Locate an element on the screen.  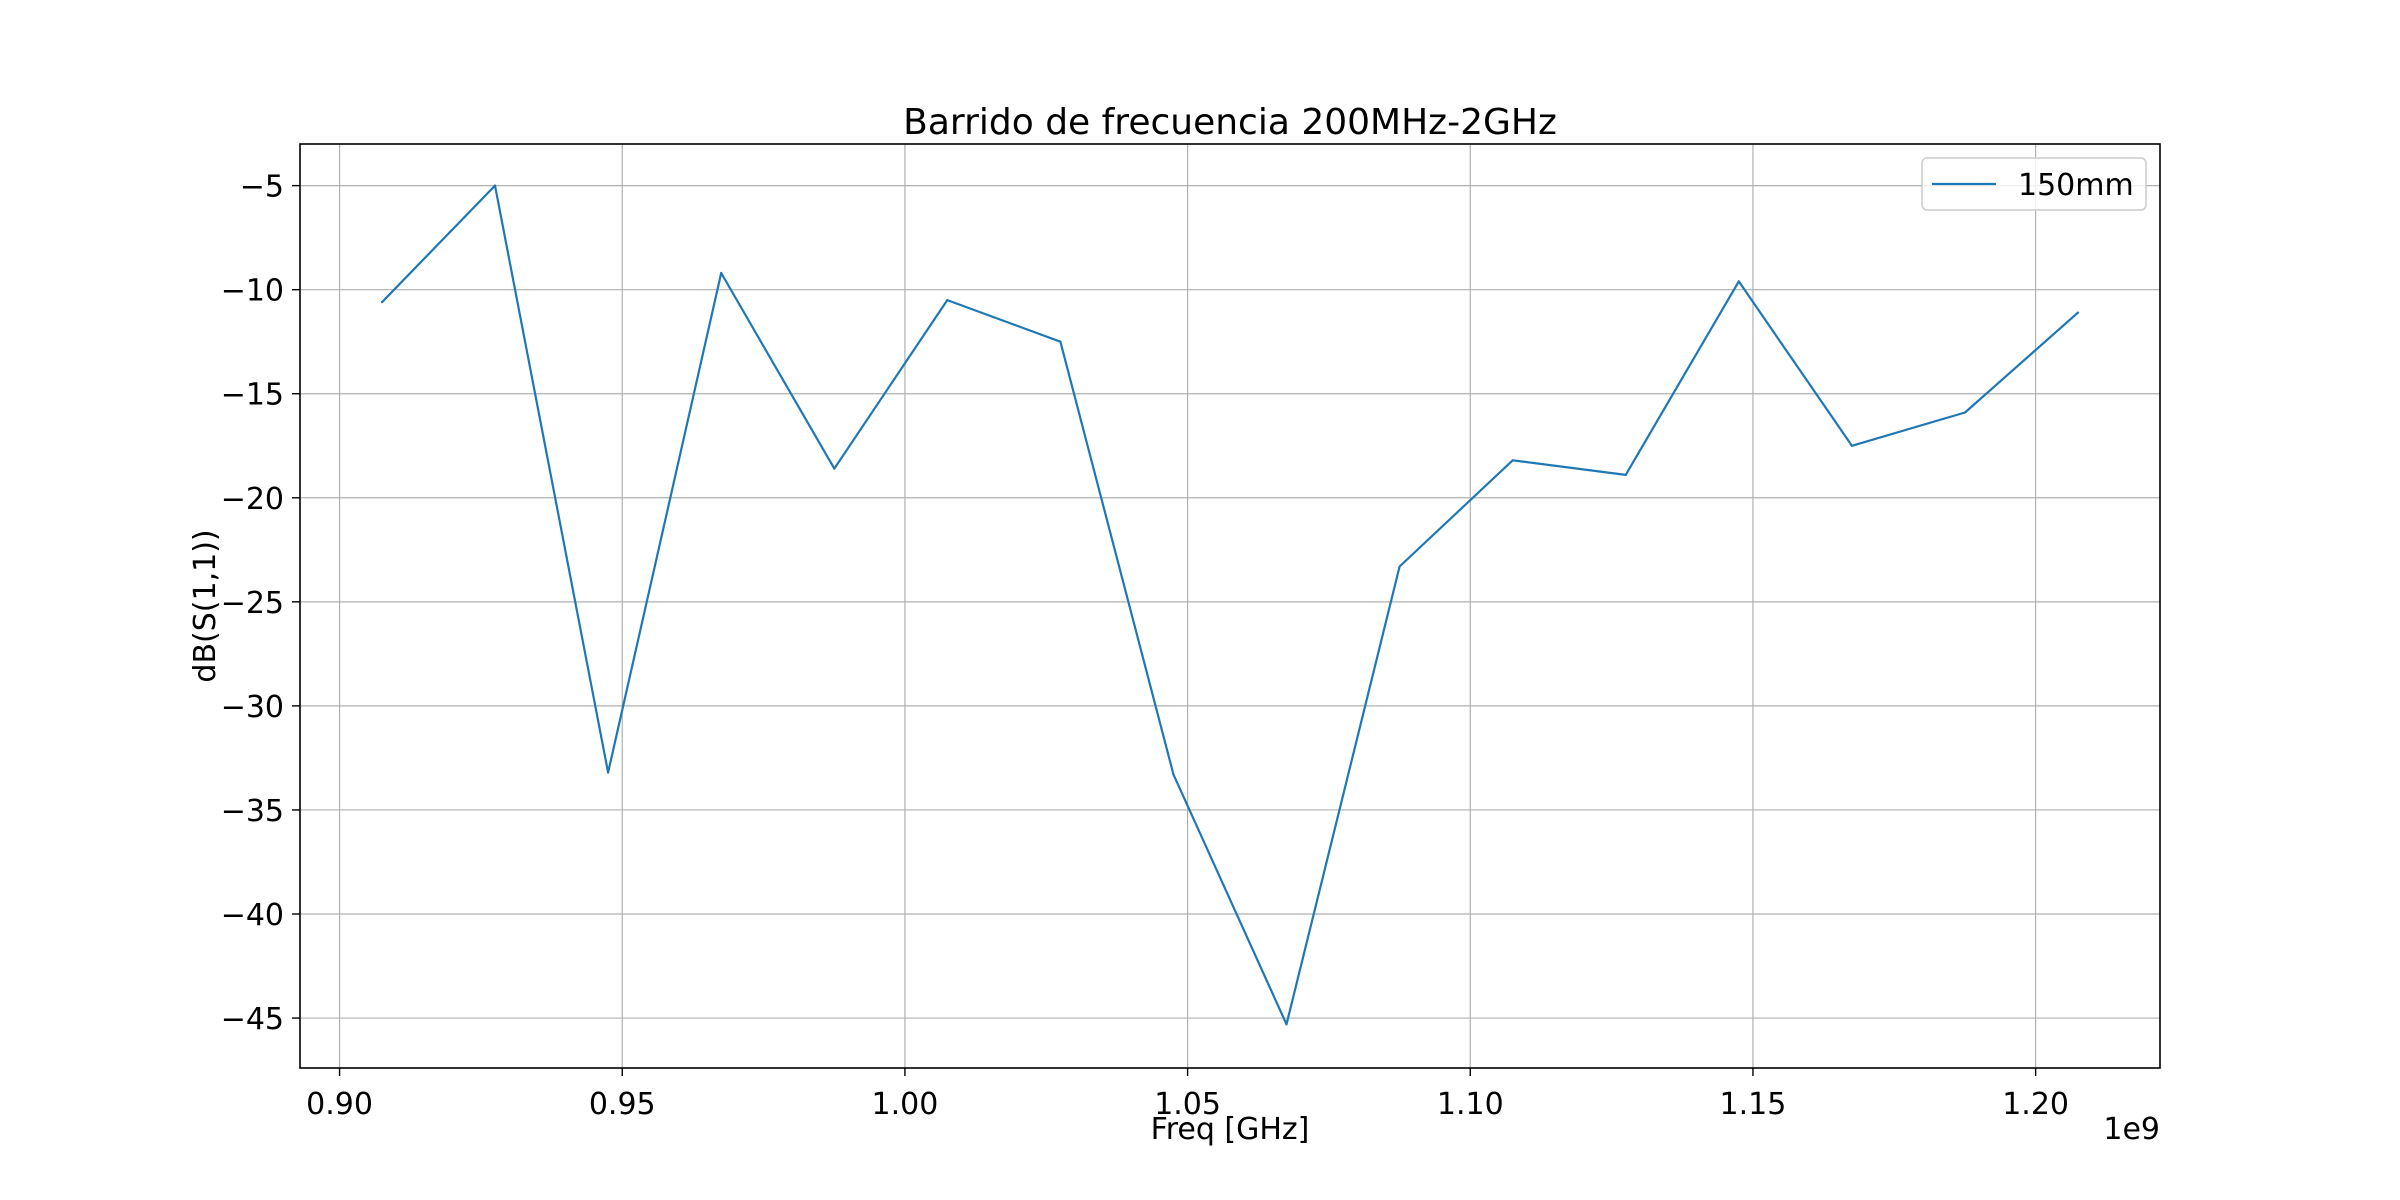
legend-label: 150mm is located at coordinates (2076, 185).